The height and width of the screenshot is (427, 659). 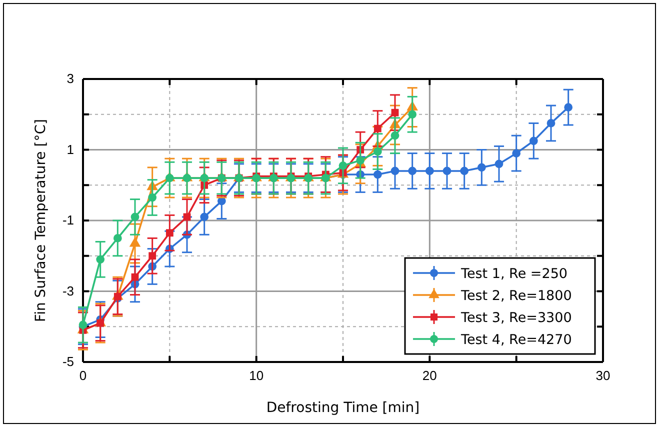 What do you see at coordinates (343, 408) in the screenshot?
I see `x-axis-title: Defrosting Time [min]` at bounding box center [343, 408].